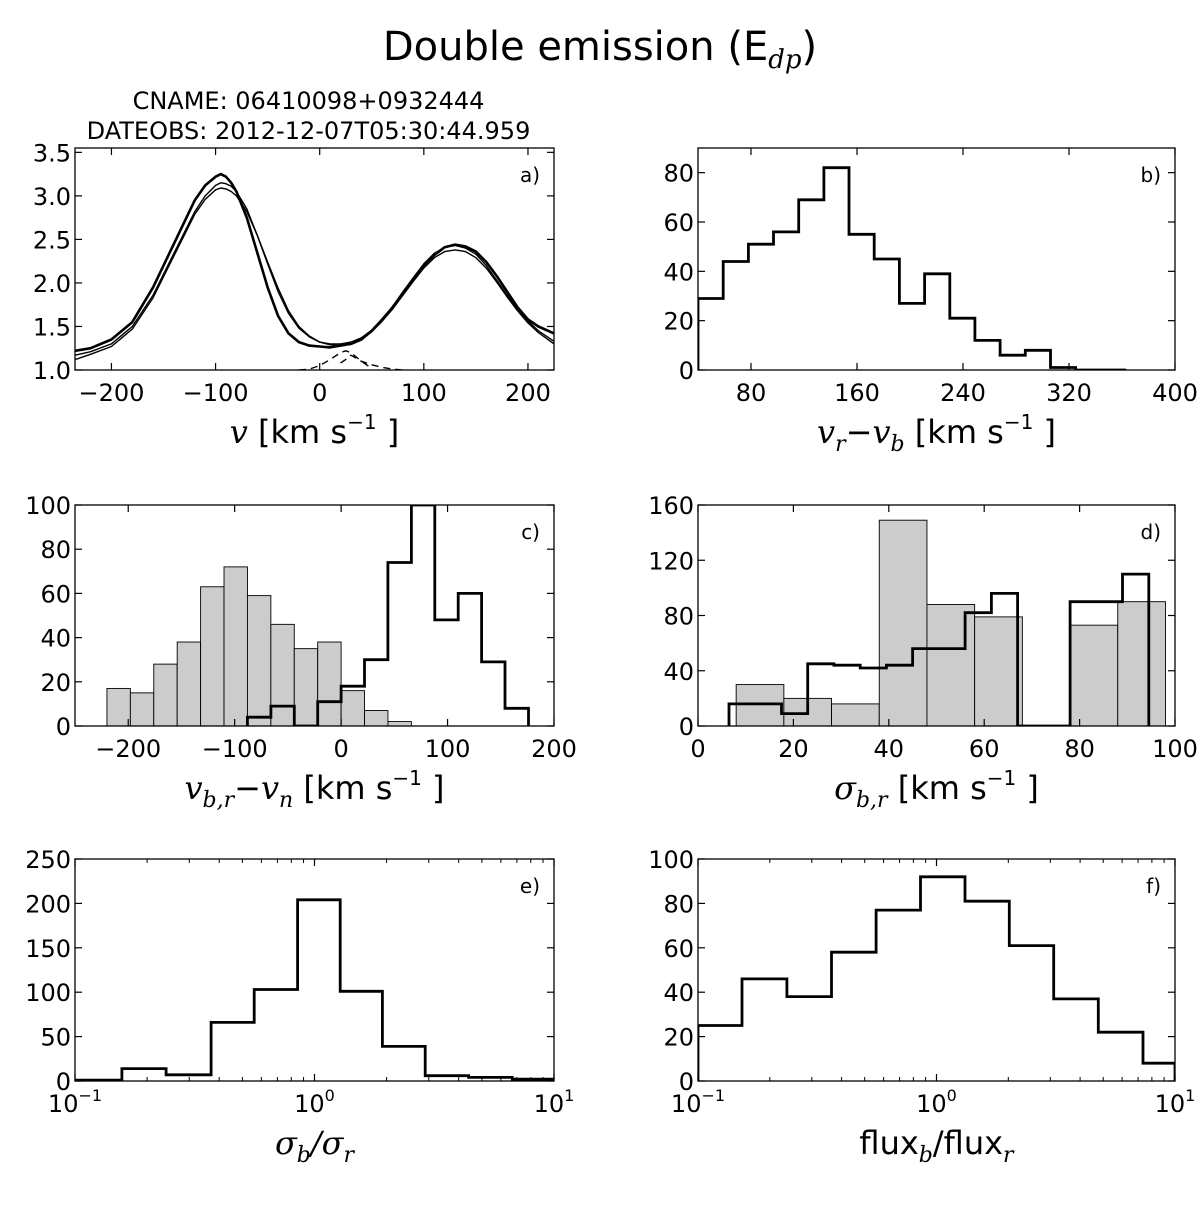 This screenshot has height=1205, width=1200. I want to click on panel-label-e: e), so click(530, 886).